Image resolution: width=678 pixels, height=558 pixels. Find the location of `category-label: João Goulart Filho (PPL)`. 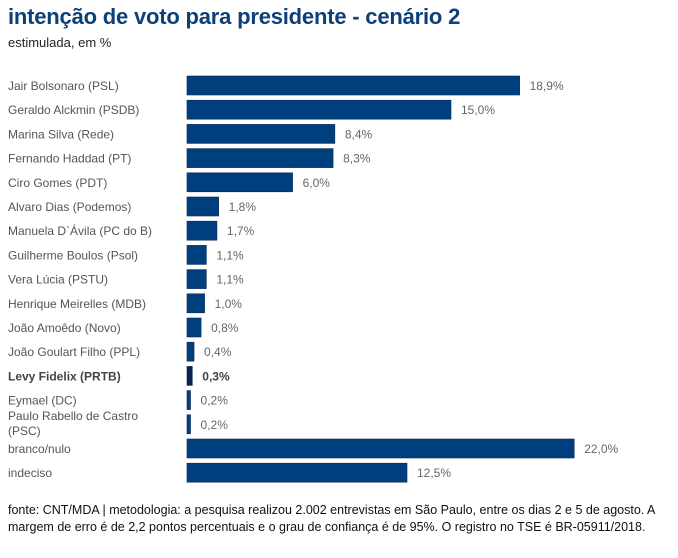

category-label: João Goulart Filho (PPL) is located at coordinates (74, 352).